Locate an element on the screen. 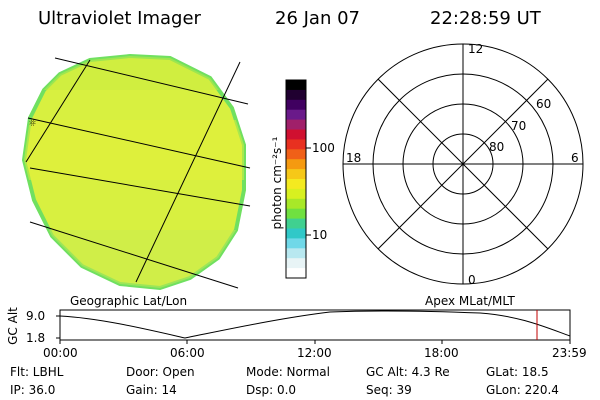  colorbar-label-100: 100 is located at coordinates (323, 148).